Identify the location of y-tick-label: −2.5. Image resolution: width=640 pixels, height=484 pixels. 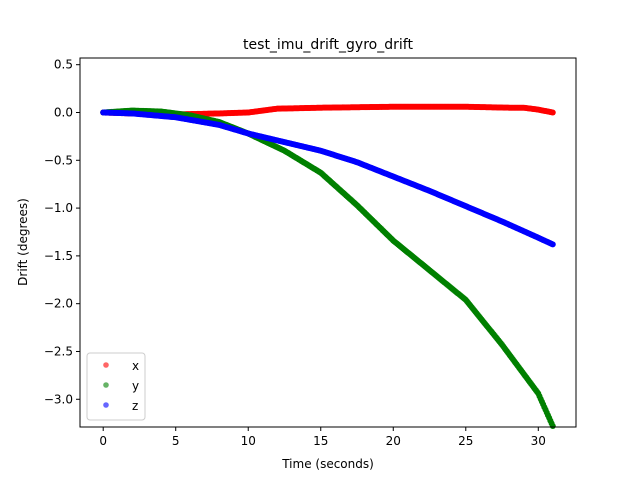
(58, 351).